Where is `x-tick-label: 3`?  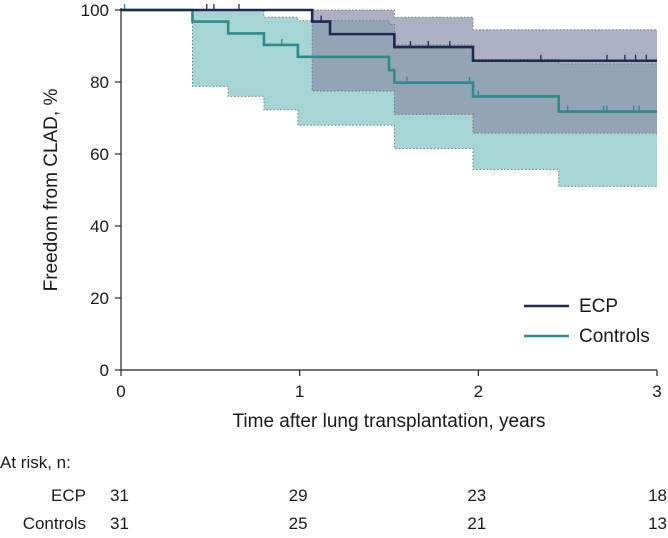
x-tick-label: 3 is located at coordinates (656, 391).